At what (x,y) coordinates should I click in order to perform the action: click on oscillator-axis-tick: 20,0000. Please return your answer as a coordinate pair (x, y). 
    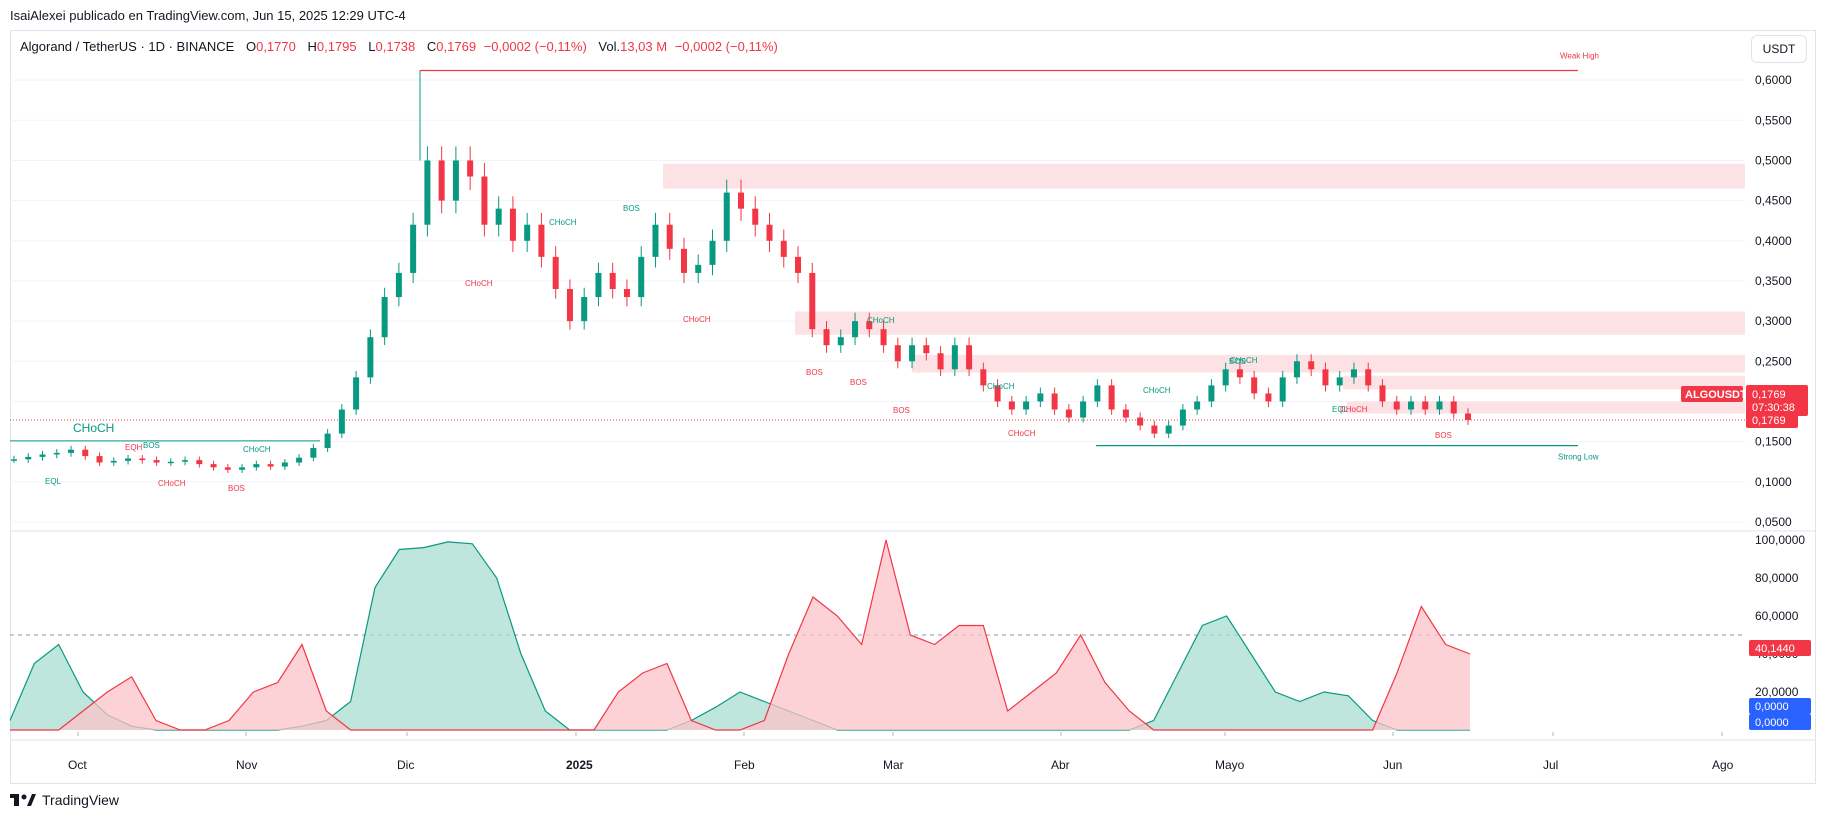
    Looking at the image, I should click on (1777, 692).